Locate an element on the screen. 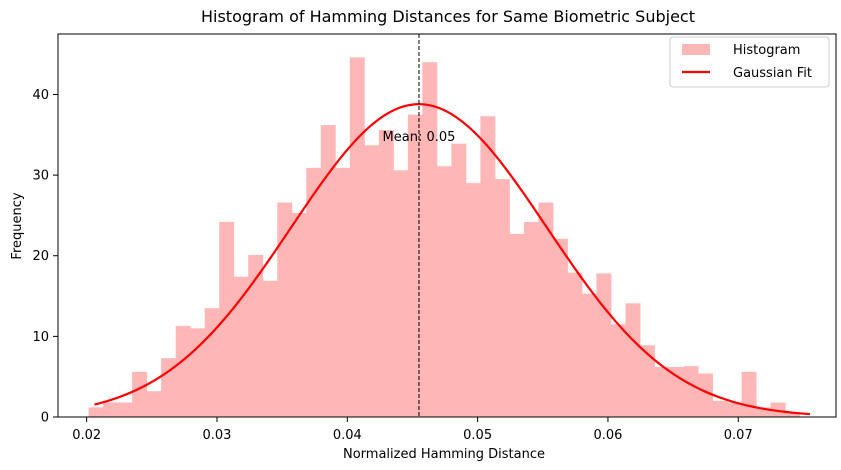 The height and width of the screenshot is (470, 841). x-tick-label: 0.05 is located at coordinates (477, 435).